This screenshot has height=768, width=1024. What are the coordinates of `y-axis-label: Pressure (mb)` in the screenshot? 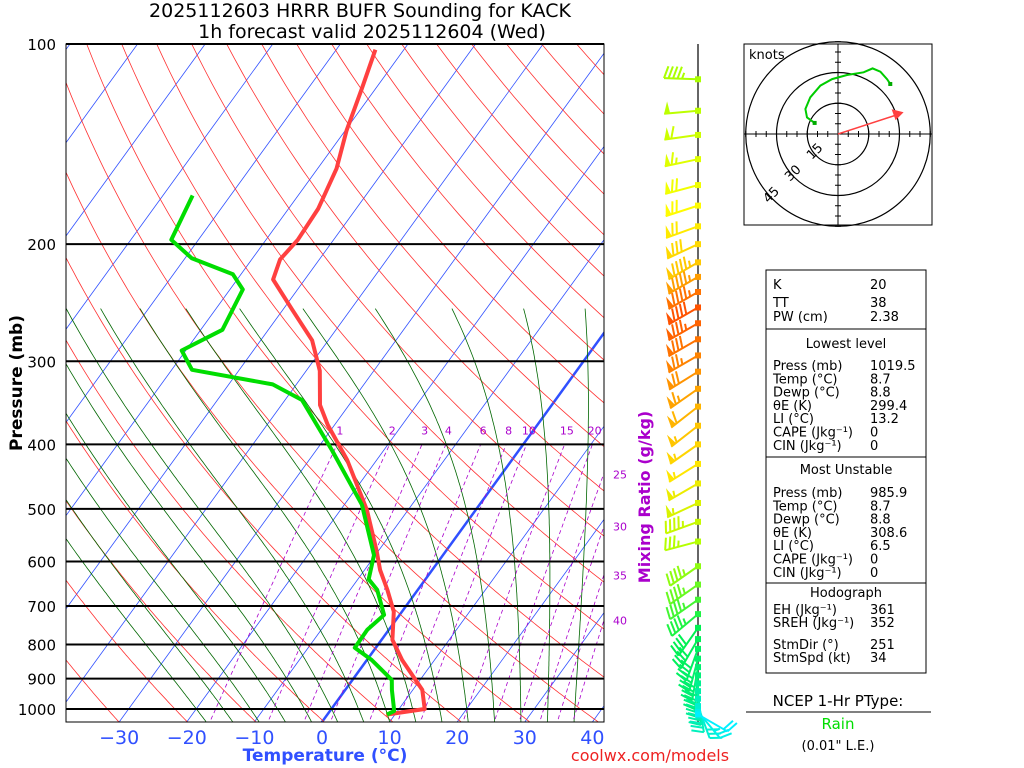 It's located at (17, 383).